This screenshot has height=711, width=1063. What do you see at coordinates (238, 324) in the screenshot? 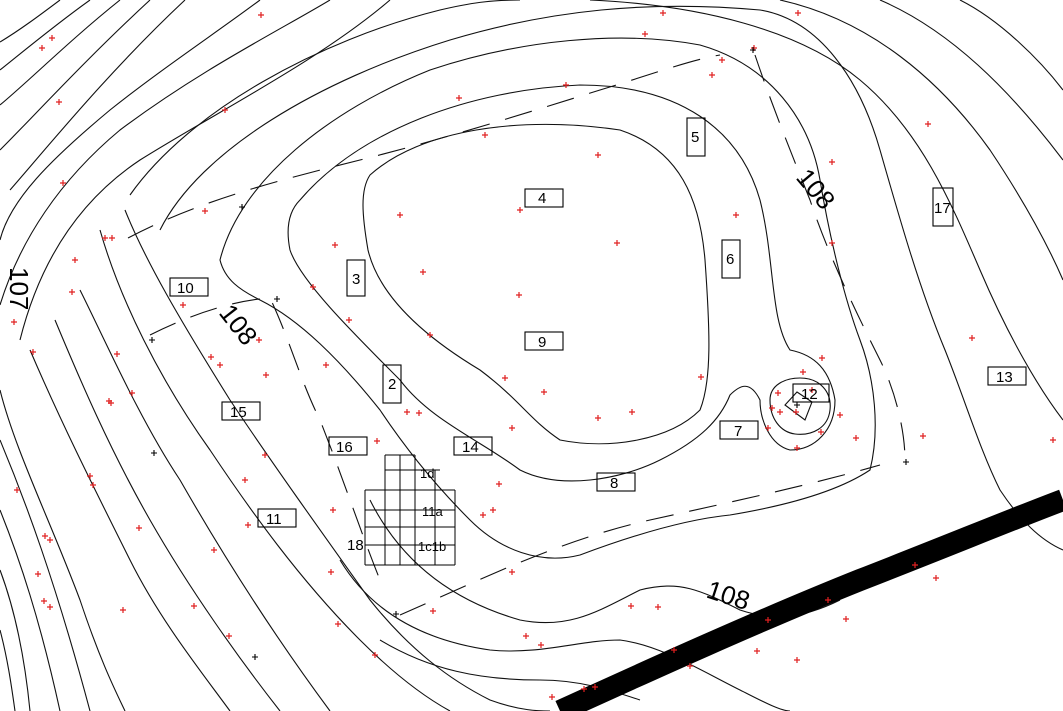
I see `contour-label-108-west: 108` at bounding box center [238, 324].